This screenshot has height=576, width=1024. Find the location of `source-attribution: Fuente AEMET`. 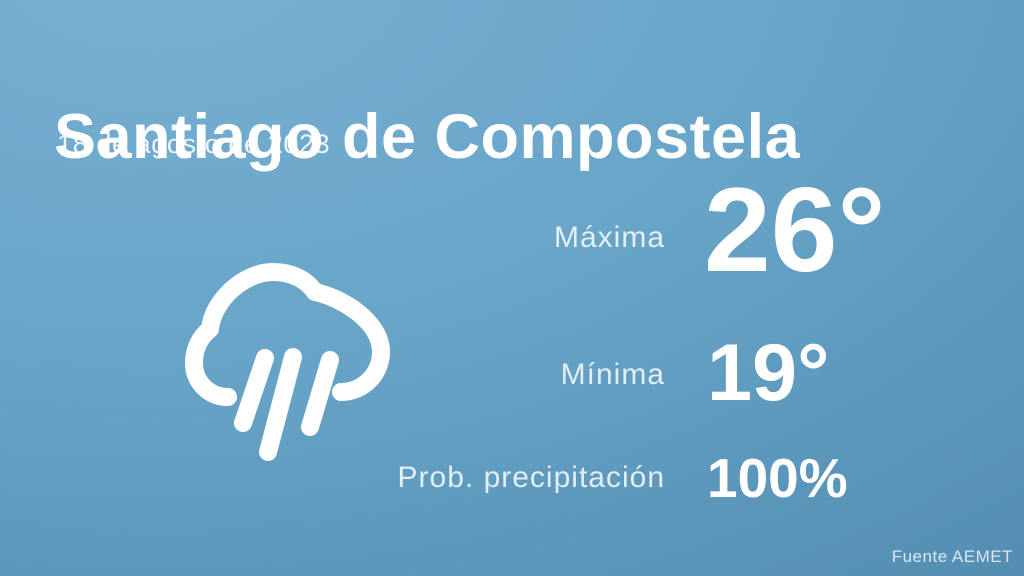

source-attribution: Fuente AEMET is located at coordinates (952, 556).